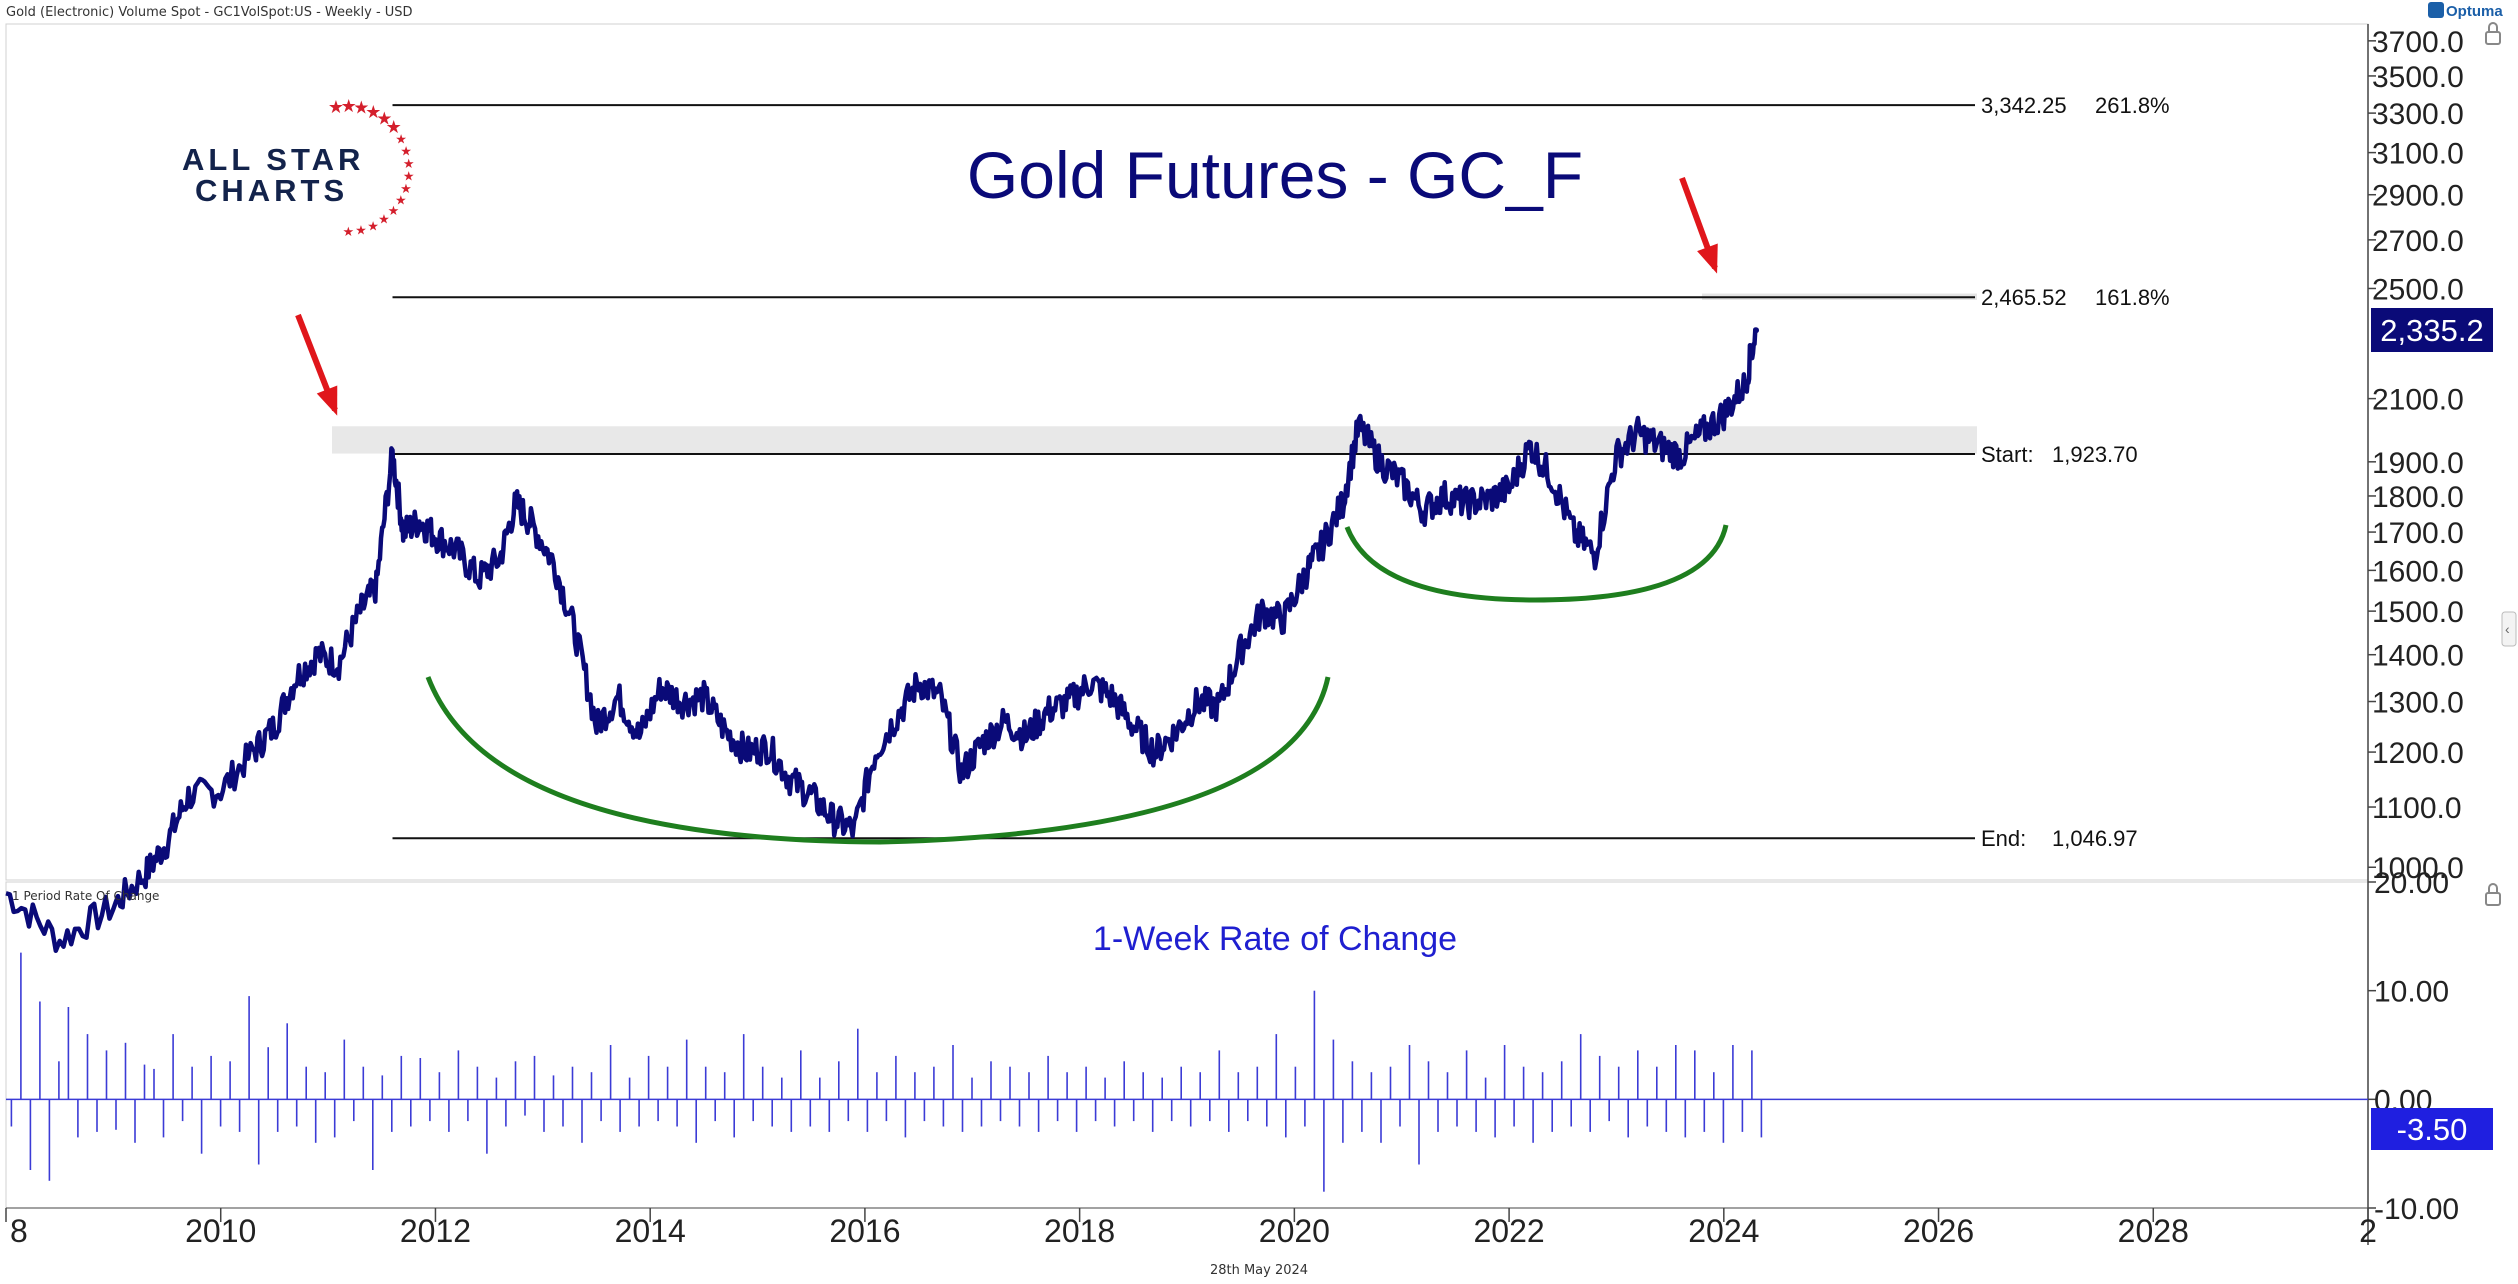 The image size is (2518, 1284). Describe the element at coordinates (1756, 330) in the screenshot. I see `last-price-point` at that location.